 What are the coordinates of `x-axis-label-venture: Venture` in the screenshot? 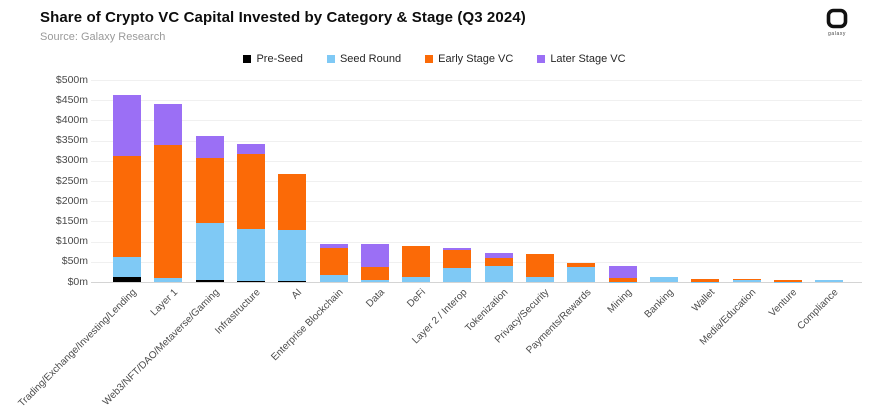 It's located at (783, 303).